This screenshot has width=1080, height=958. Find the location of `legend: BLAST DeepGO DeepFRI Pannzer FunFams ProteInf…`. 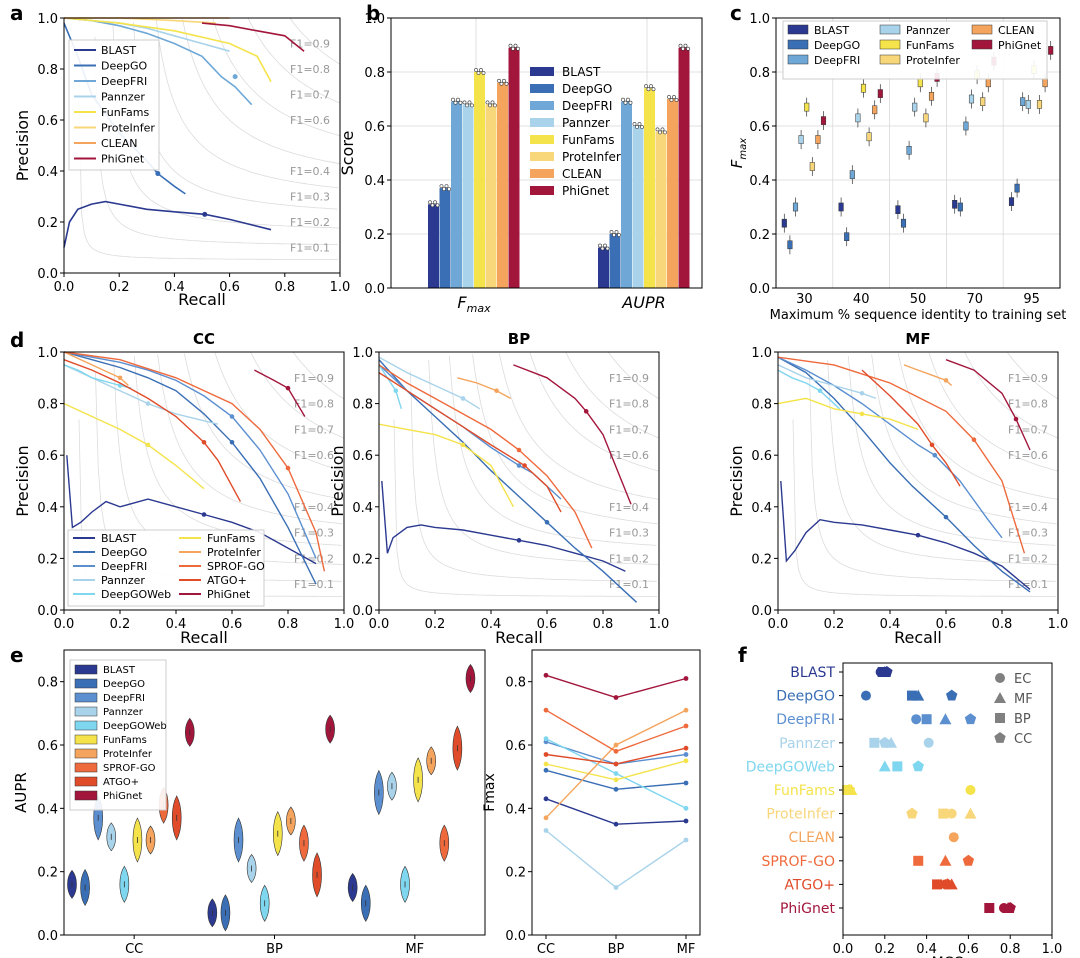

legend: BLAST DeepGO DeepFRI Pannzer FunFams ProteInf… is located at coordinates (915, 50).